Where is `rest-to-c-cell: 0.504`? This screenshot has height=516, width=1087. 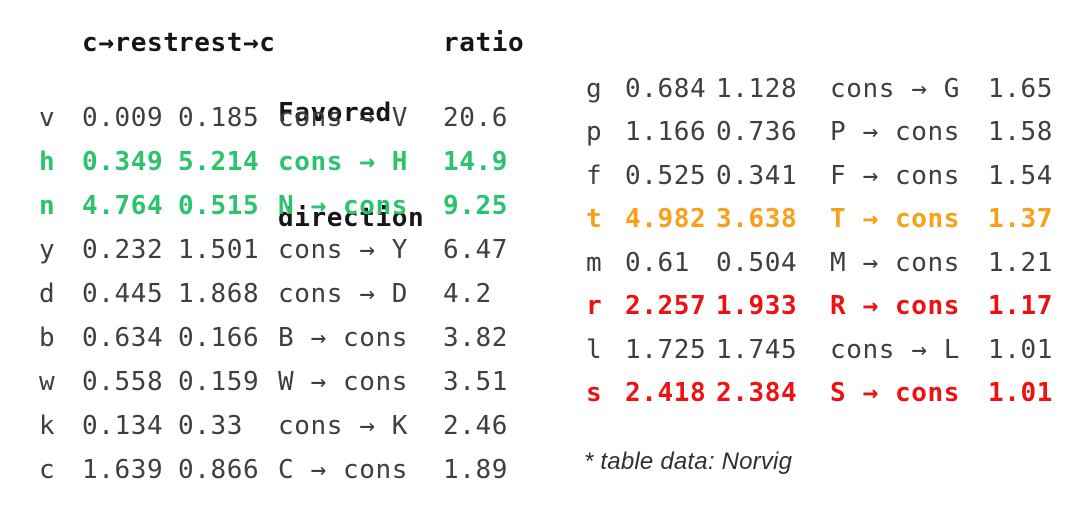 rest-to-c-cell: 0.504 is located at coordinates (757, 262).